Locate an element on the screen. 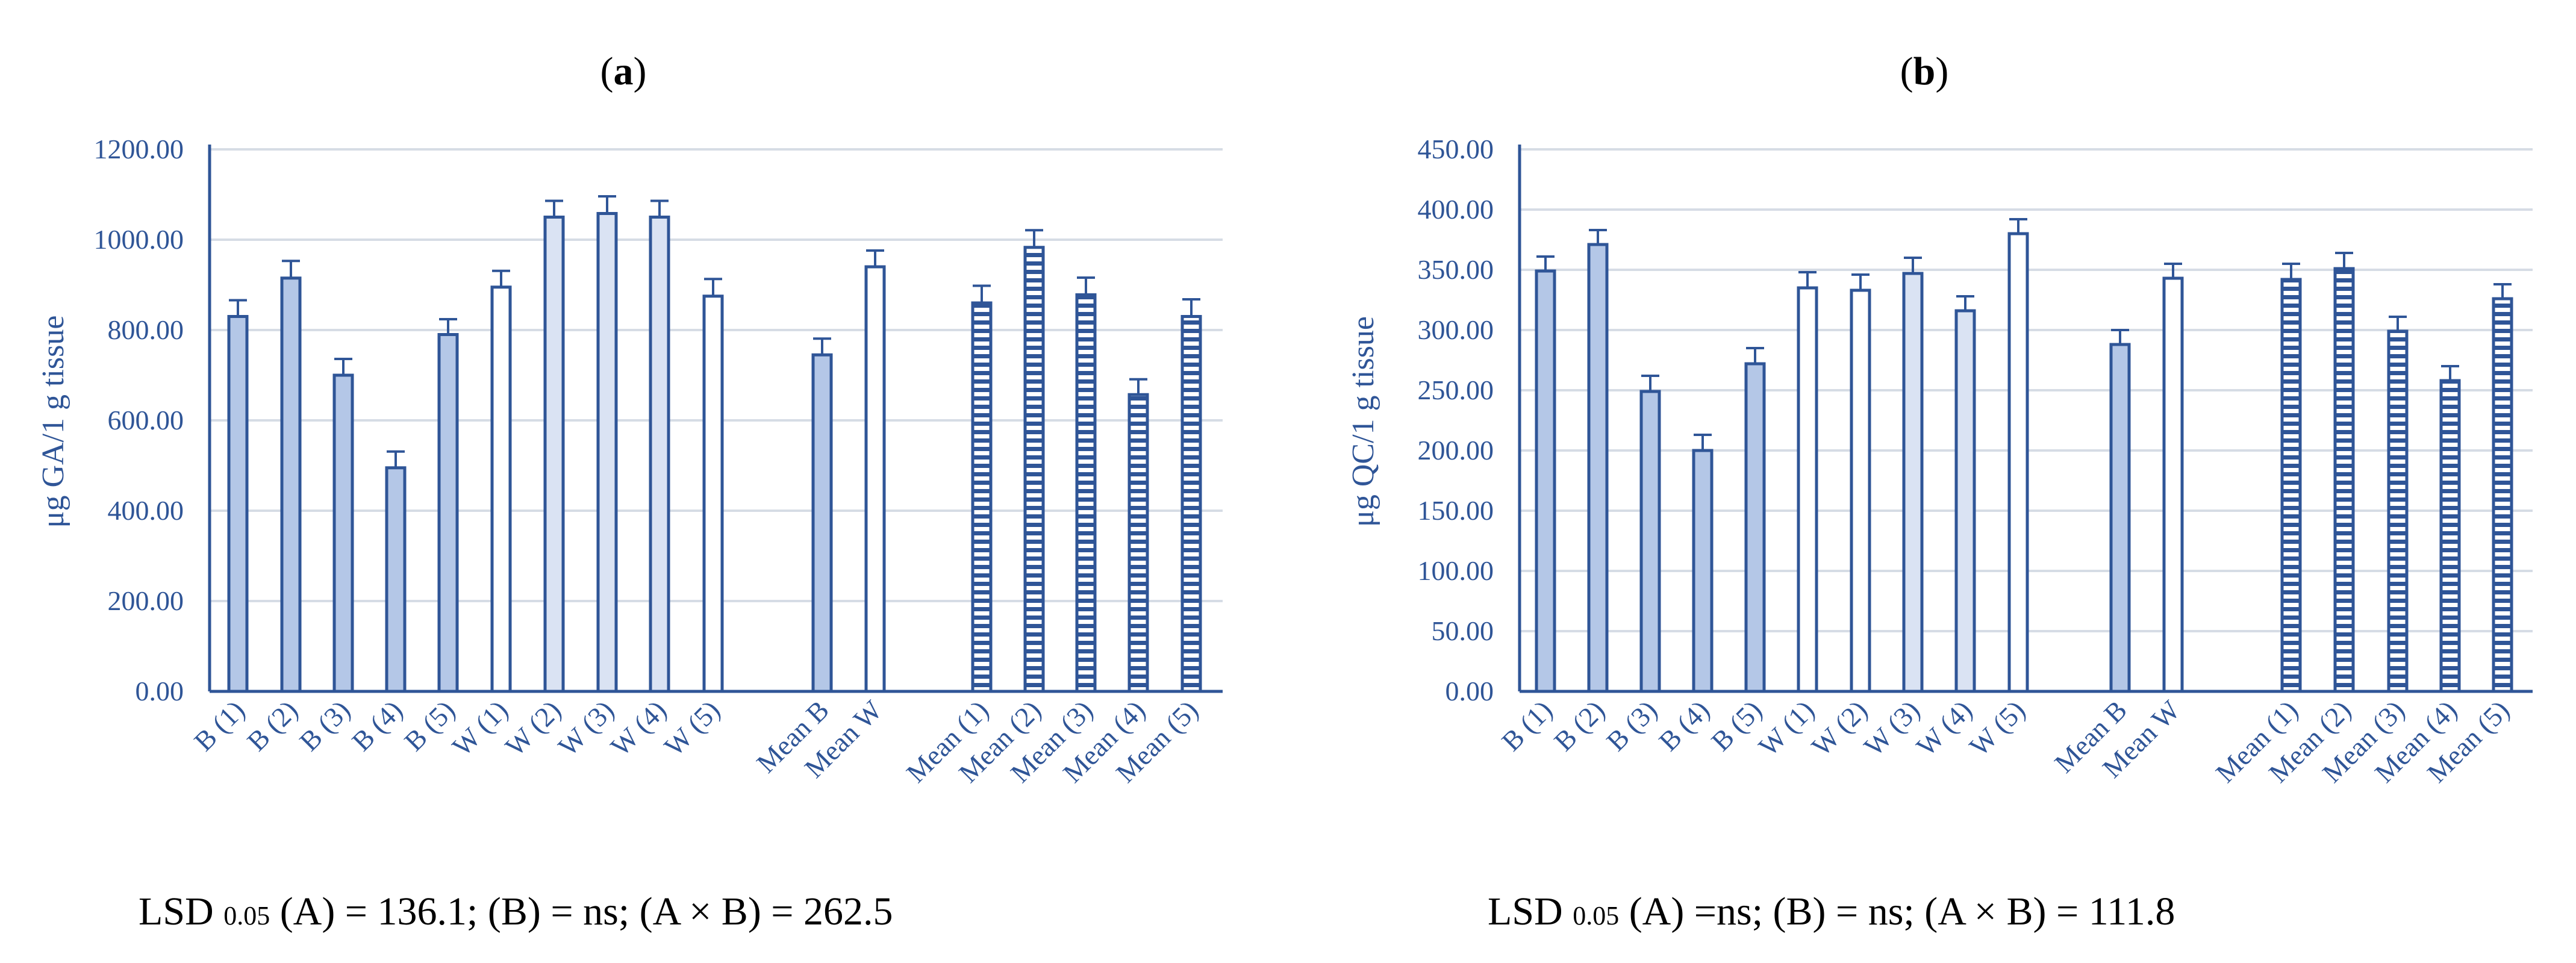  y-tick-label: 100.00 is located at coordinates (1456, 570).